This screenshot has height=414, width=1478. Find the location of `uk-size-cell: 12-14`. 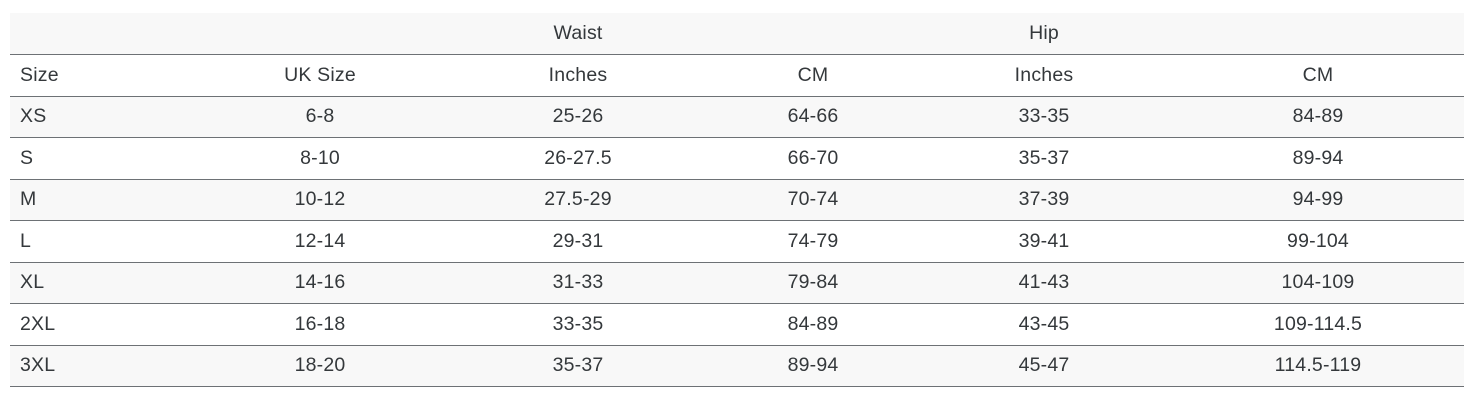

uk-size-cell: 12-14 is located at coordinates (320, 240).